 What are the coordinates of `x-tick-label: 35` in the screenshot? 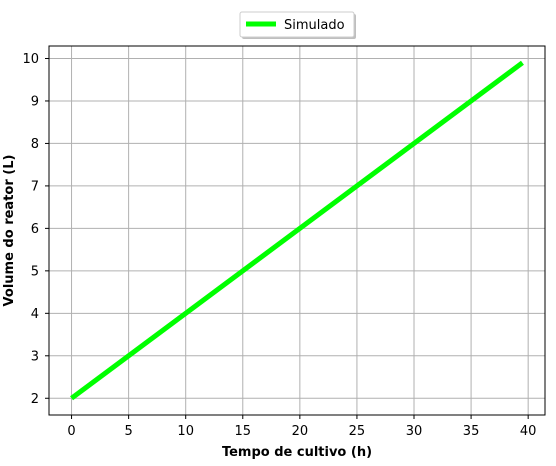 It's located at (471, 431).